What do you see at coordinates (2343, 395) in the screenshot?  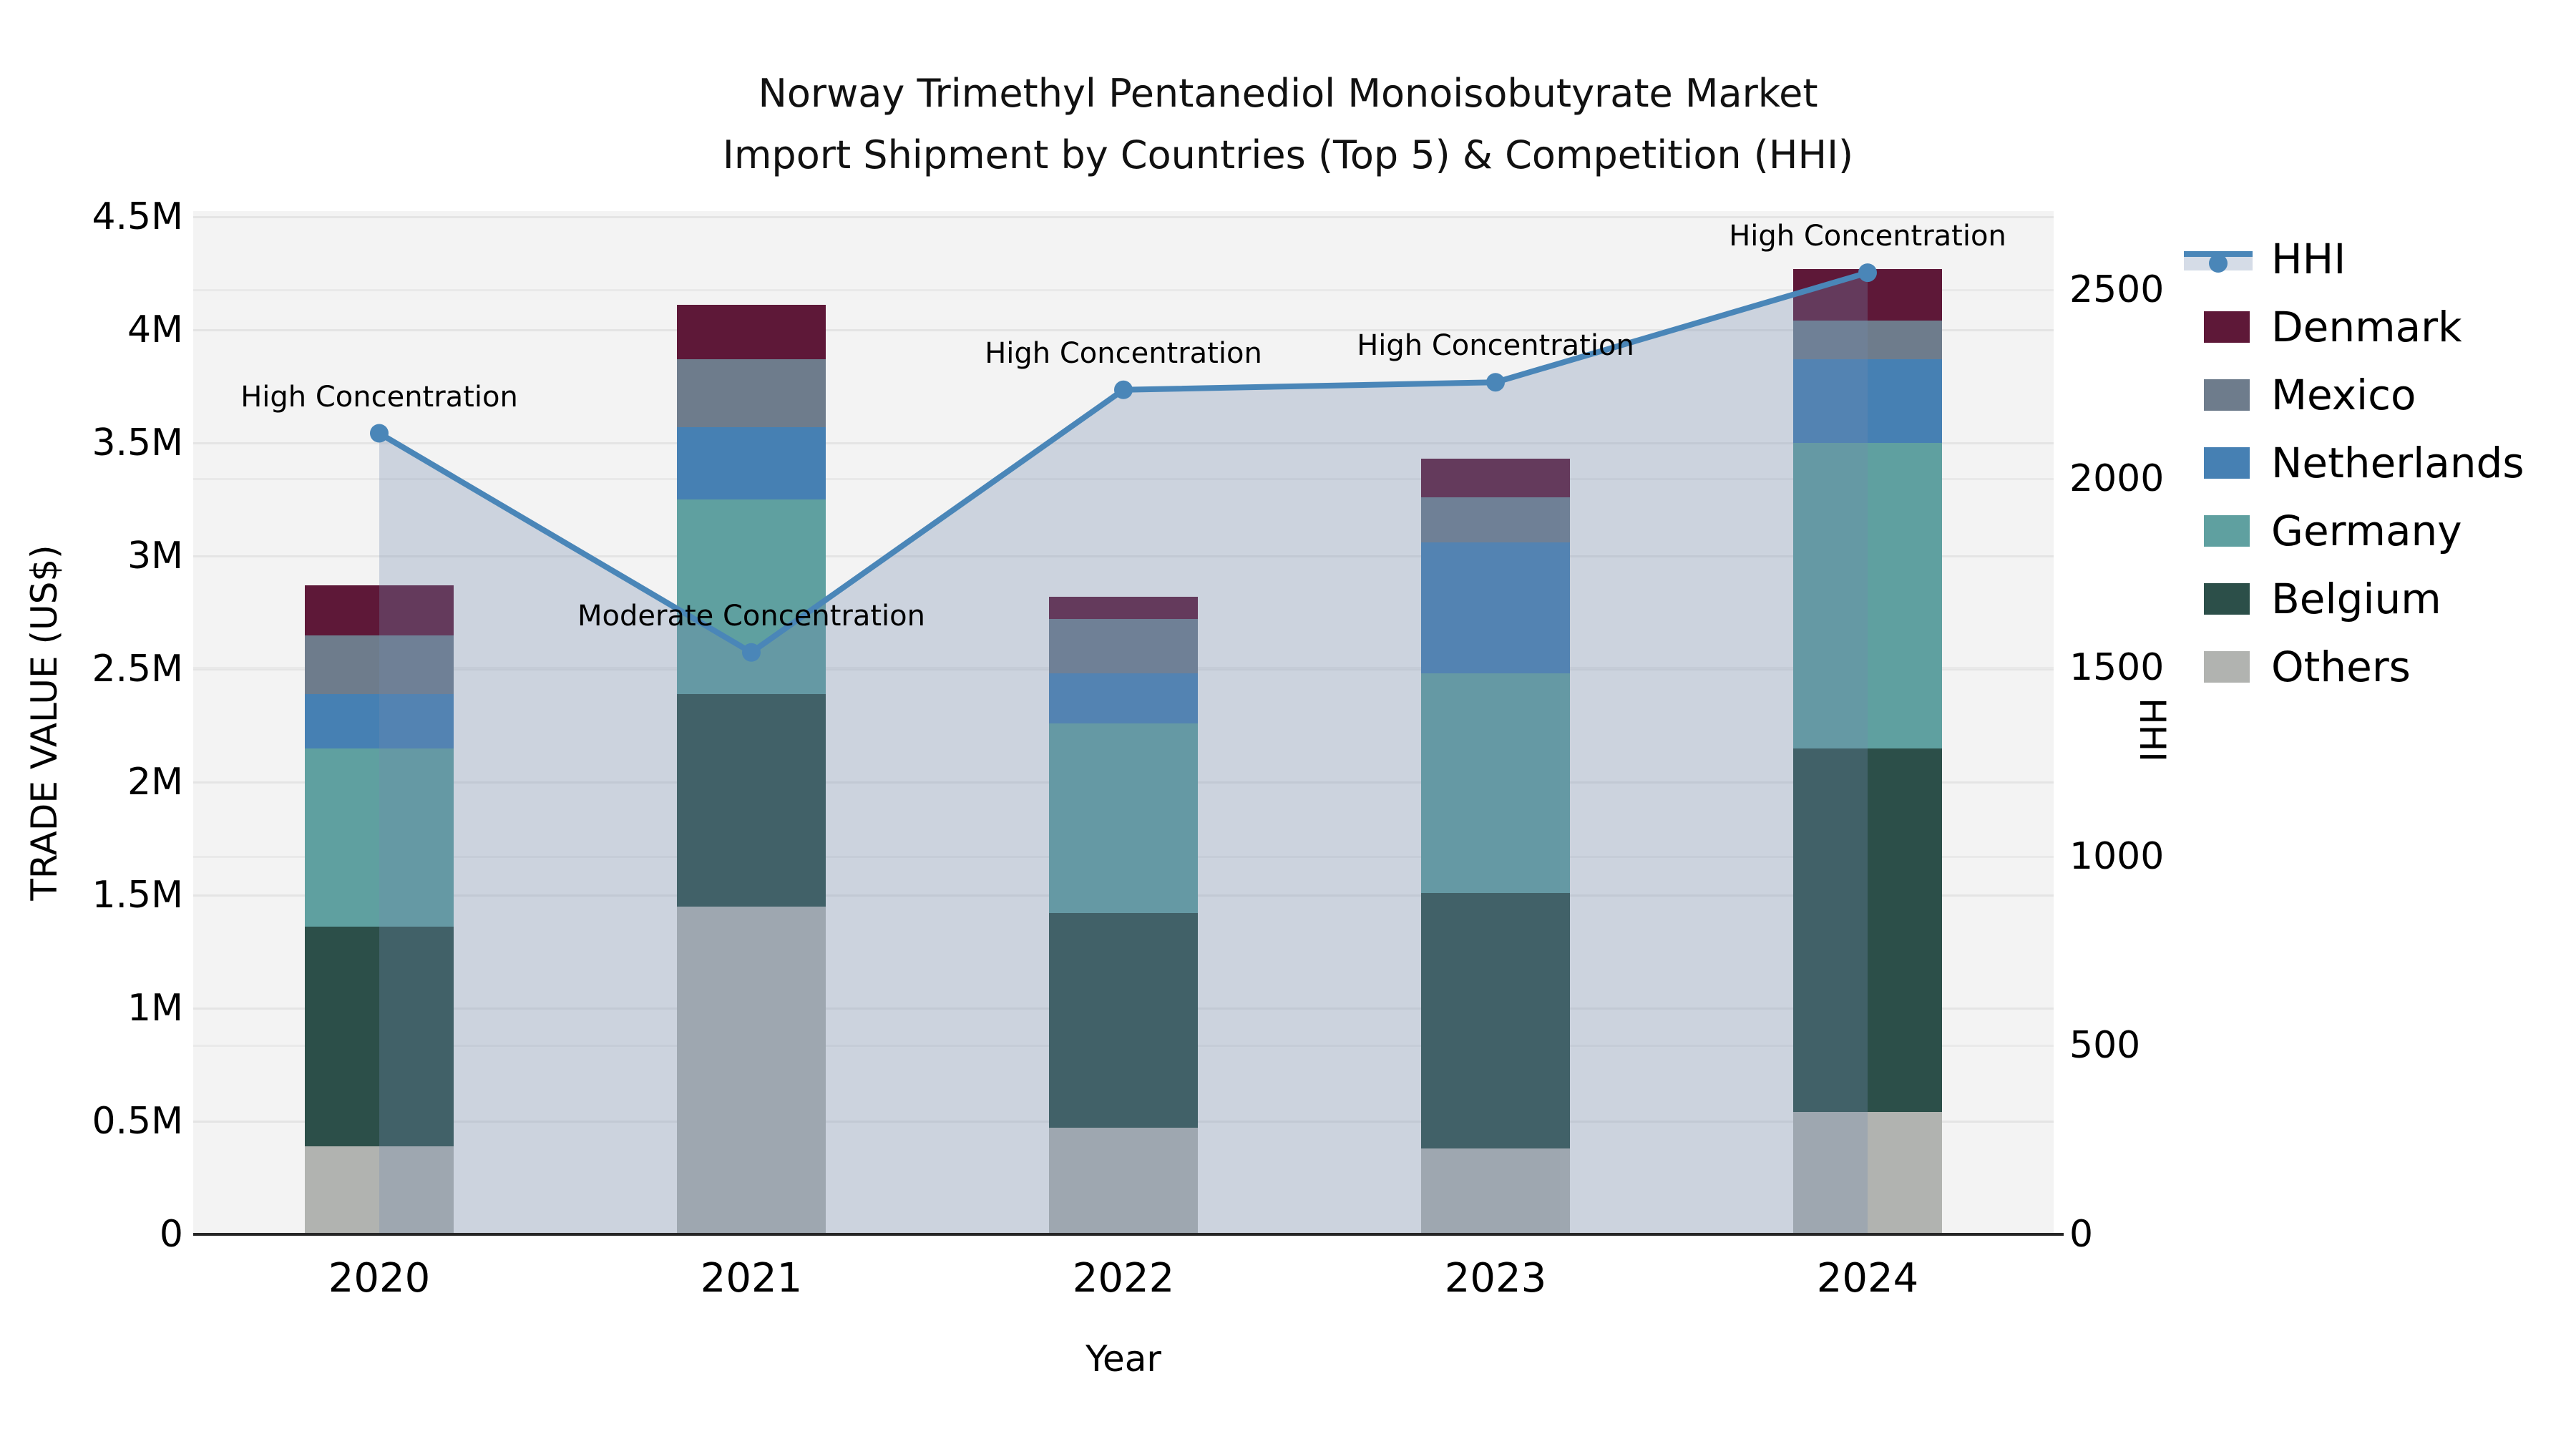 I see `legend-label-mexico: Mexico` at bounding box center [2343, 395].